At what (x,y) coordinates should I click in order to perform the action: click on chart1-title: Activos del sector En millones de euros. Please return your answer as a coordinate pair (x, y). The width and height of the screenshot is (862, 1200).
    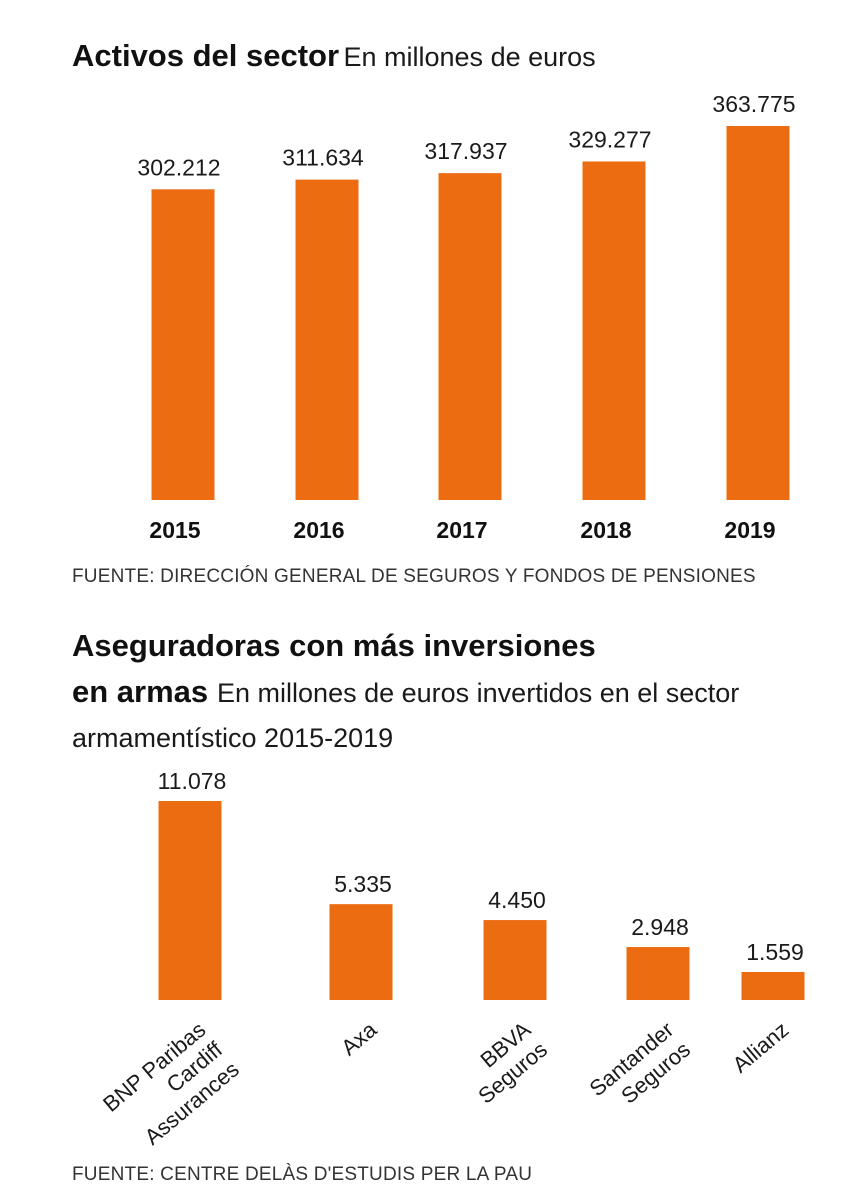
    Looking at the image, I should click on (334, 56).